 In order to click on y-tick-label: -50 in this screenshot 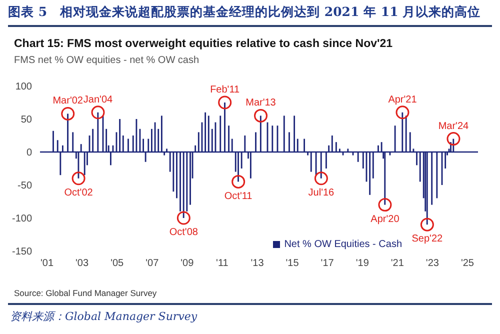, I will do `click(25, 186)`.